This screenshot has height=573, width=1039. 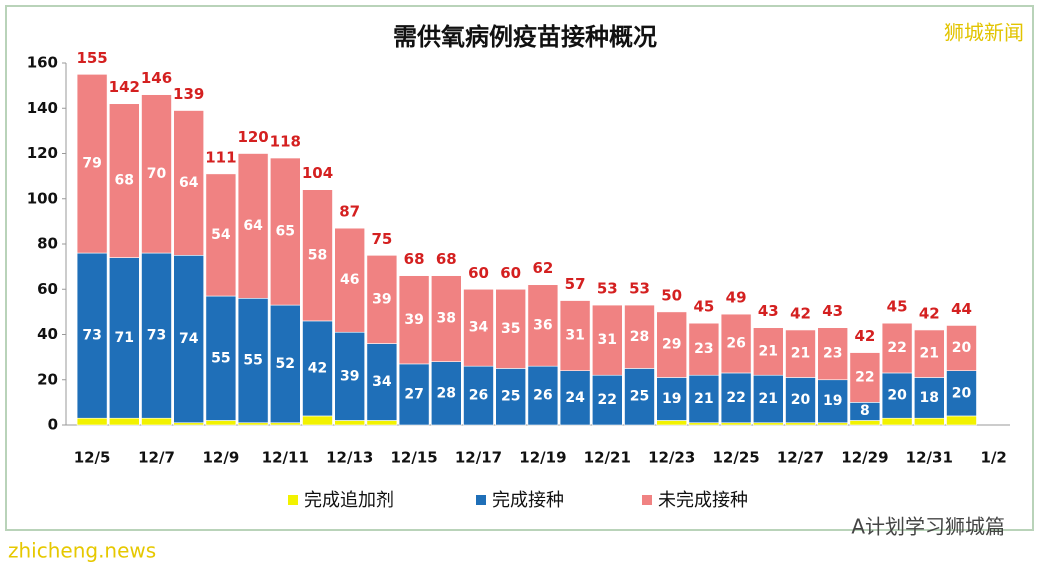 What do you see at coordinates (92, 458) in the screenshot?
I see `x-tick-label: 12/5` at bounding box center [92, 458].